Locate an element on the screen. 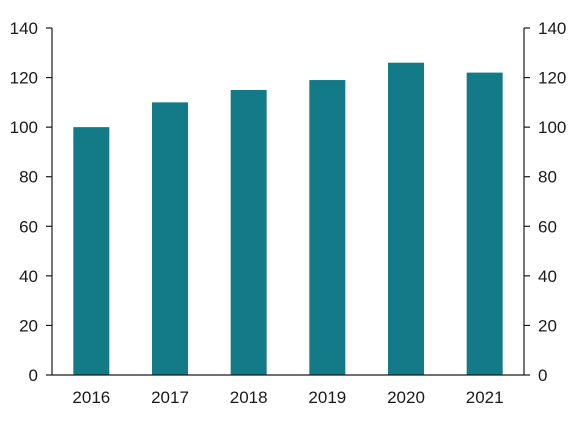 The width and height of the screenshot is (576, 427). bar-2020 is located at coordinates (406, 218).